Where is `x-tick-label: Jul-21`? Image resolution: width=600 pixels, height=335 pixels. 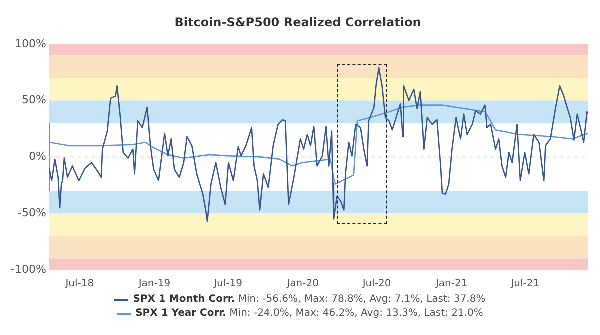 x-tick-label: Jul-21 is located at coordinates (525, 284).